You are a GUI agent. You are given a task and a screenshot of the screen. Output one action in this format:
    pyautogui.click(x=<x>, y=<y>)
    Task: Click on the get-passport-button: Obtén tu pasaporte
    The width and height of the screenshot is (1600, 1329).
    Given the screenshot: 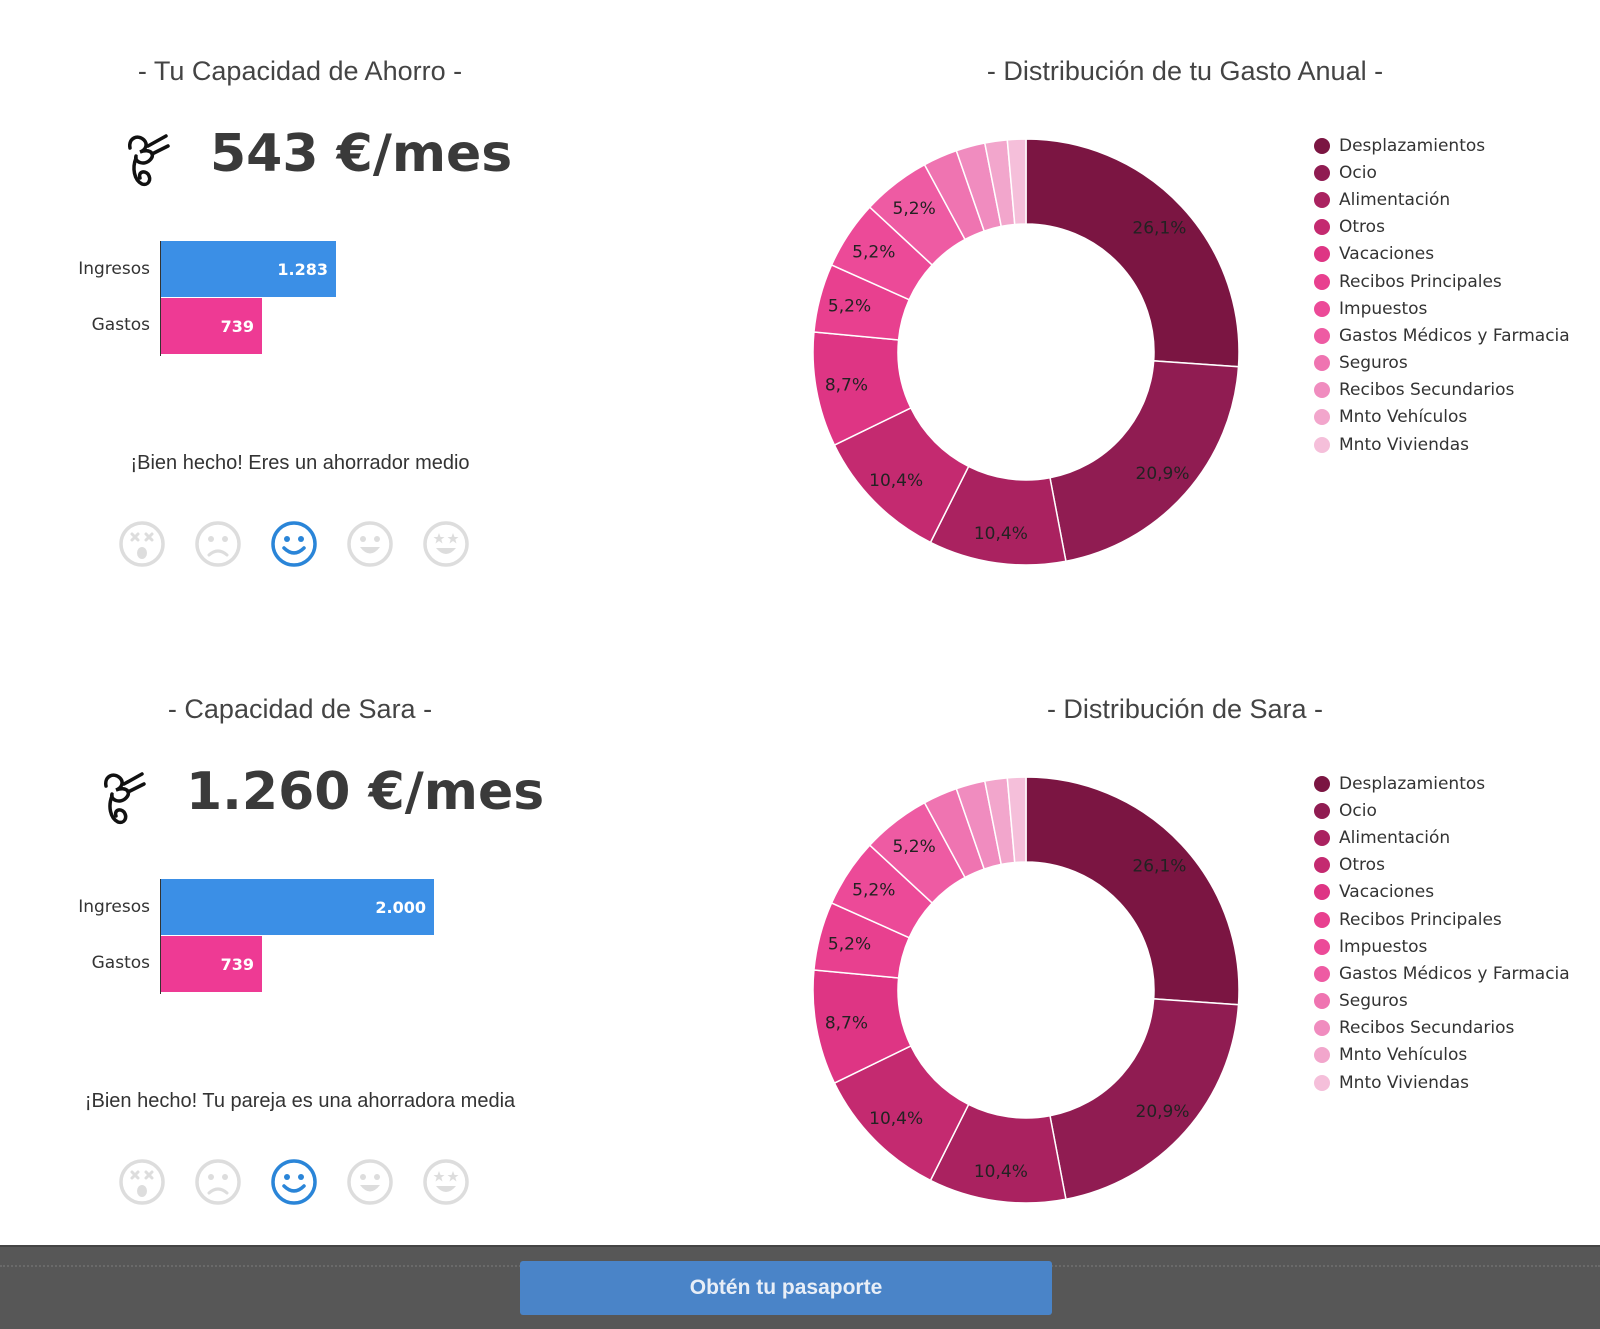 What is the action you would take?
    pyautogui.click(x=786, y=1288)
    